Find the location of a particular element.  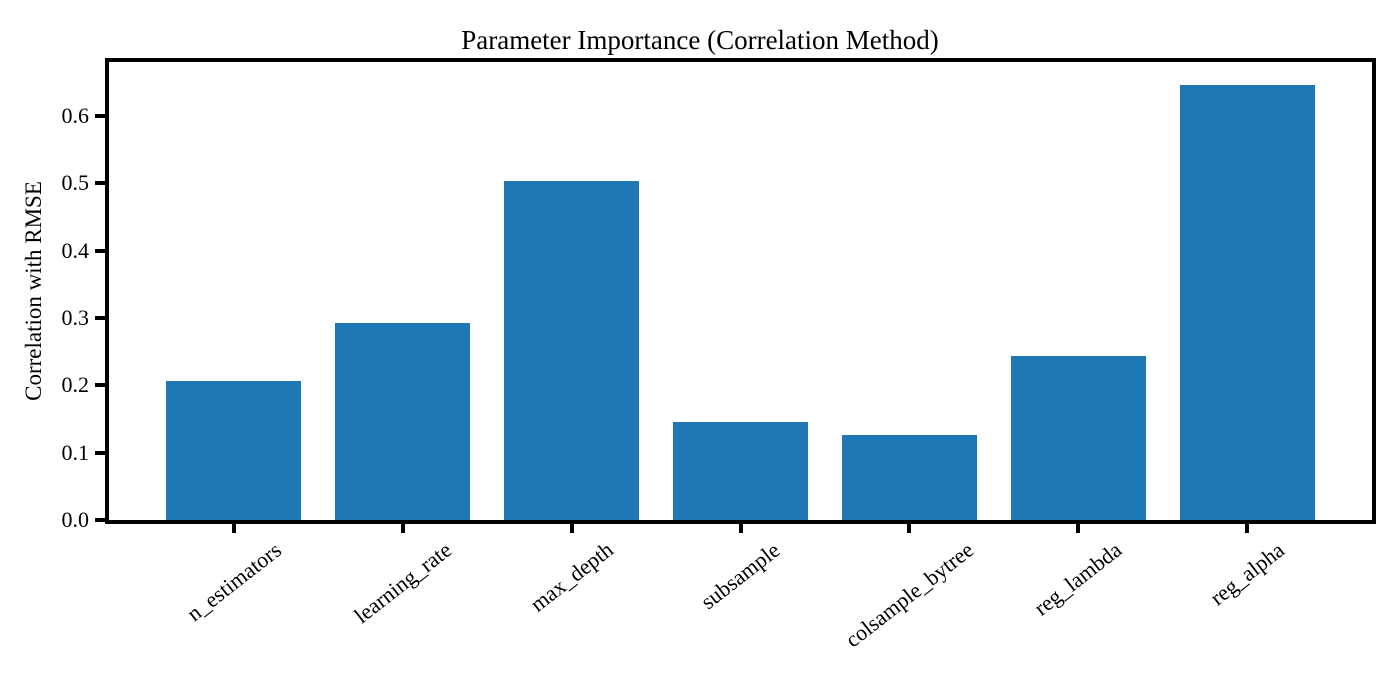

bar-colsample_bytree is located at coordinates (909, 477).